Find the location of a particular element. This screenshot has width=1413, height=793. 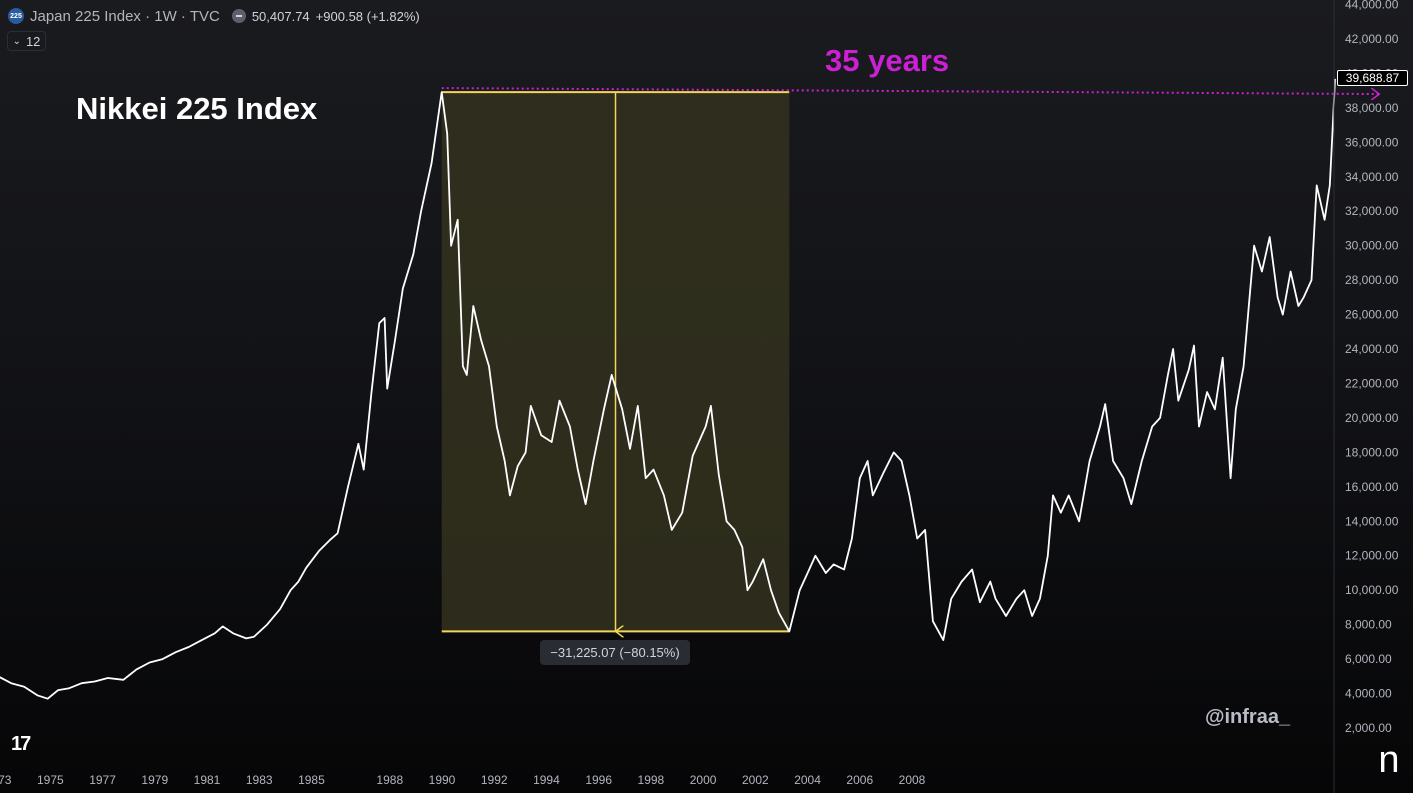

x-tick-label: 1983 is located at coordinates (259, 780).